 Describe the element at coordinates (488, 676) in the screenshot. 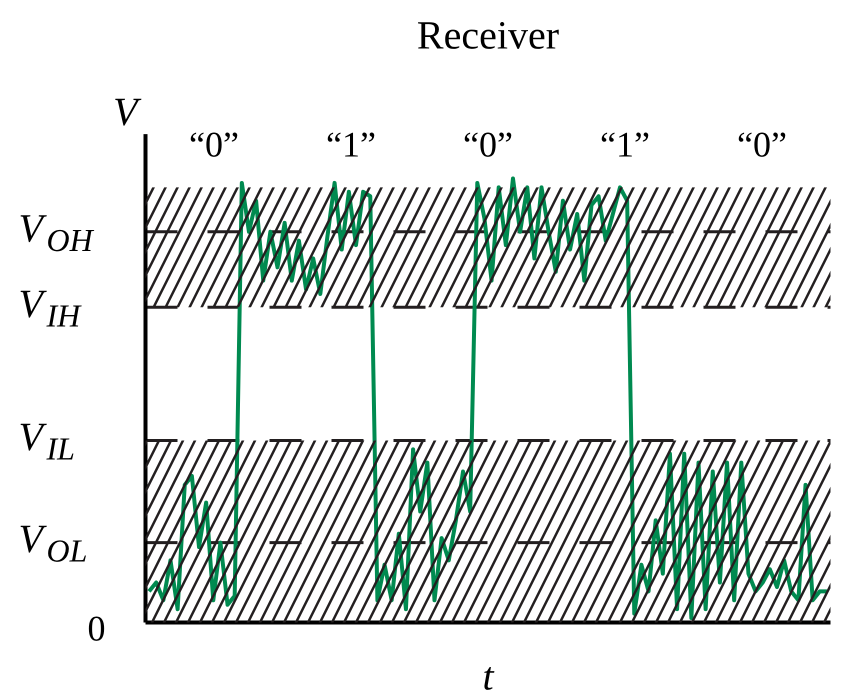

I see `x-axis-title: t` at that location.